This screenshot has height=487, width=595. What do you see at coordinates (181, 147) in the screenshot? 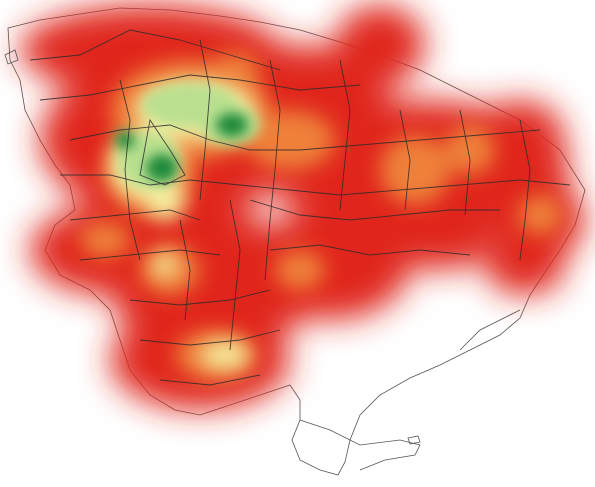
I see `density-layer-peak` at bounding box center [181, 147].